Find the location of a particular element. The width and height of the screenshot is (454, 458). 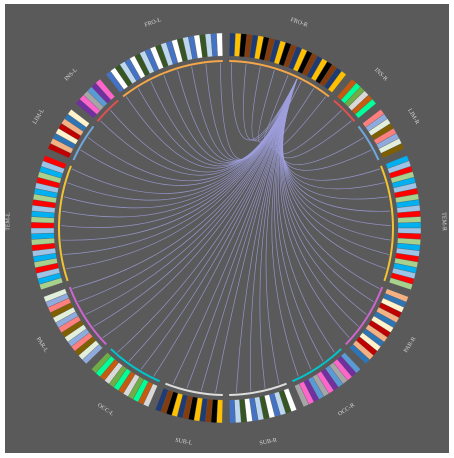

lobe-label: SUB-L is located at coordinates (184, 442).